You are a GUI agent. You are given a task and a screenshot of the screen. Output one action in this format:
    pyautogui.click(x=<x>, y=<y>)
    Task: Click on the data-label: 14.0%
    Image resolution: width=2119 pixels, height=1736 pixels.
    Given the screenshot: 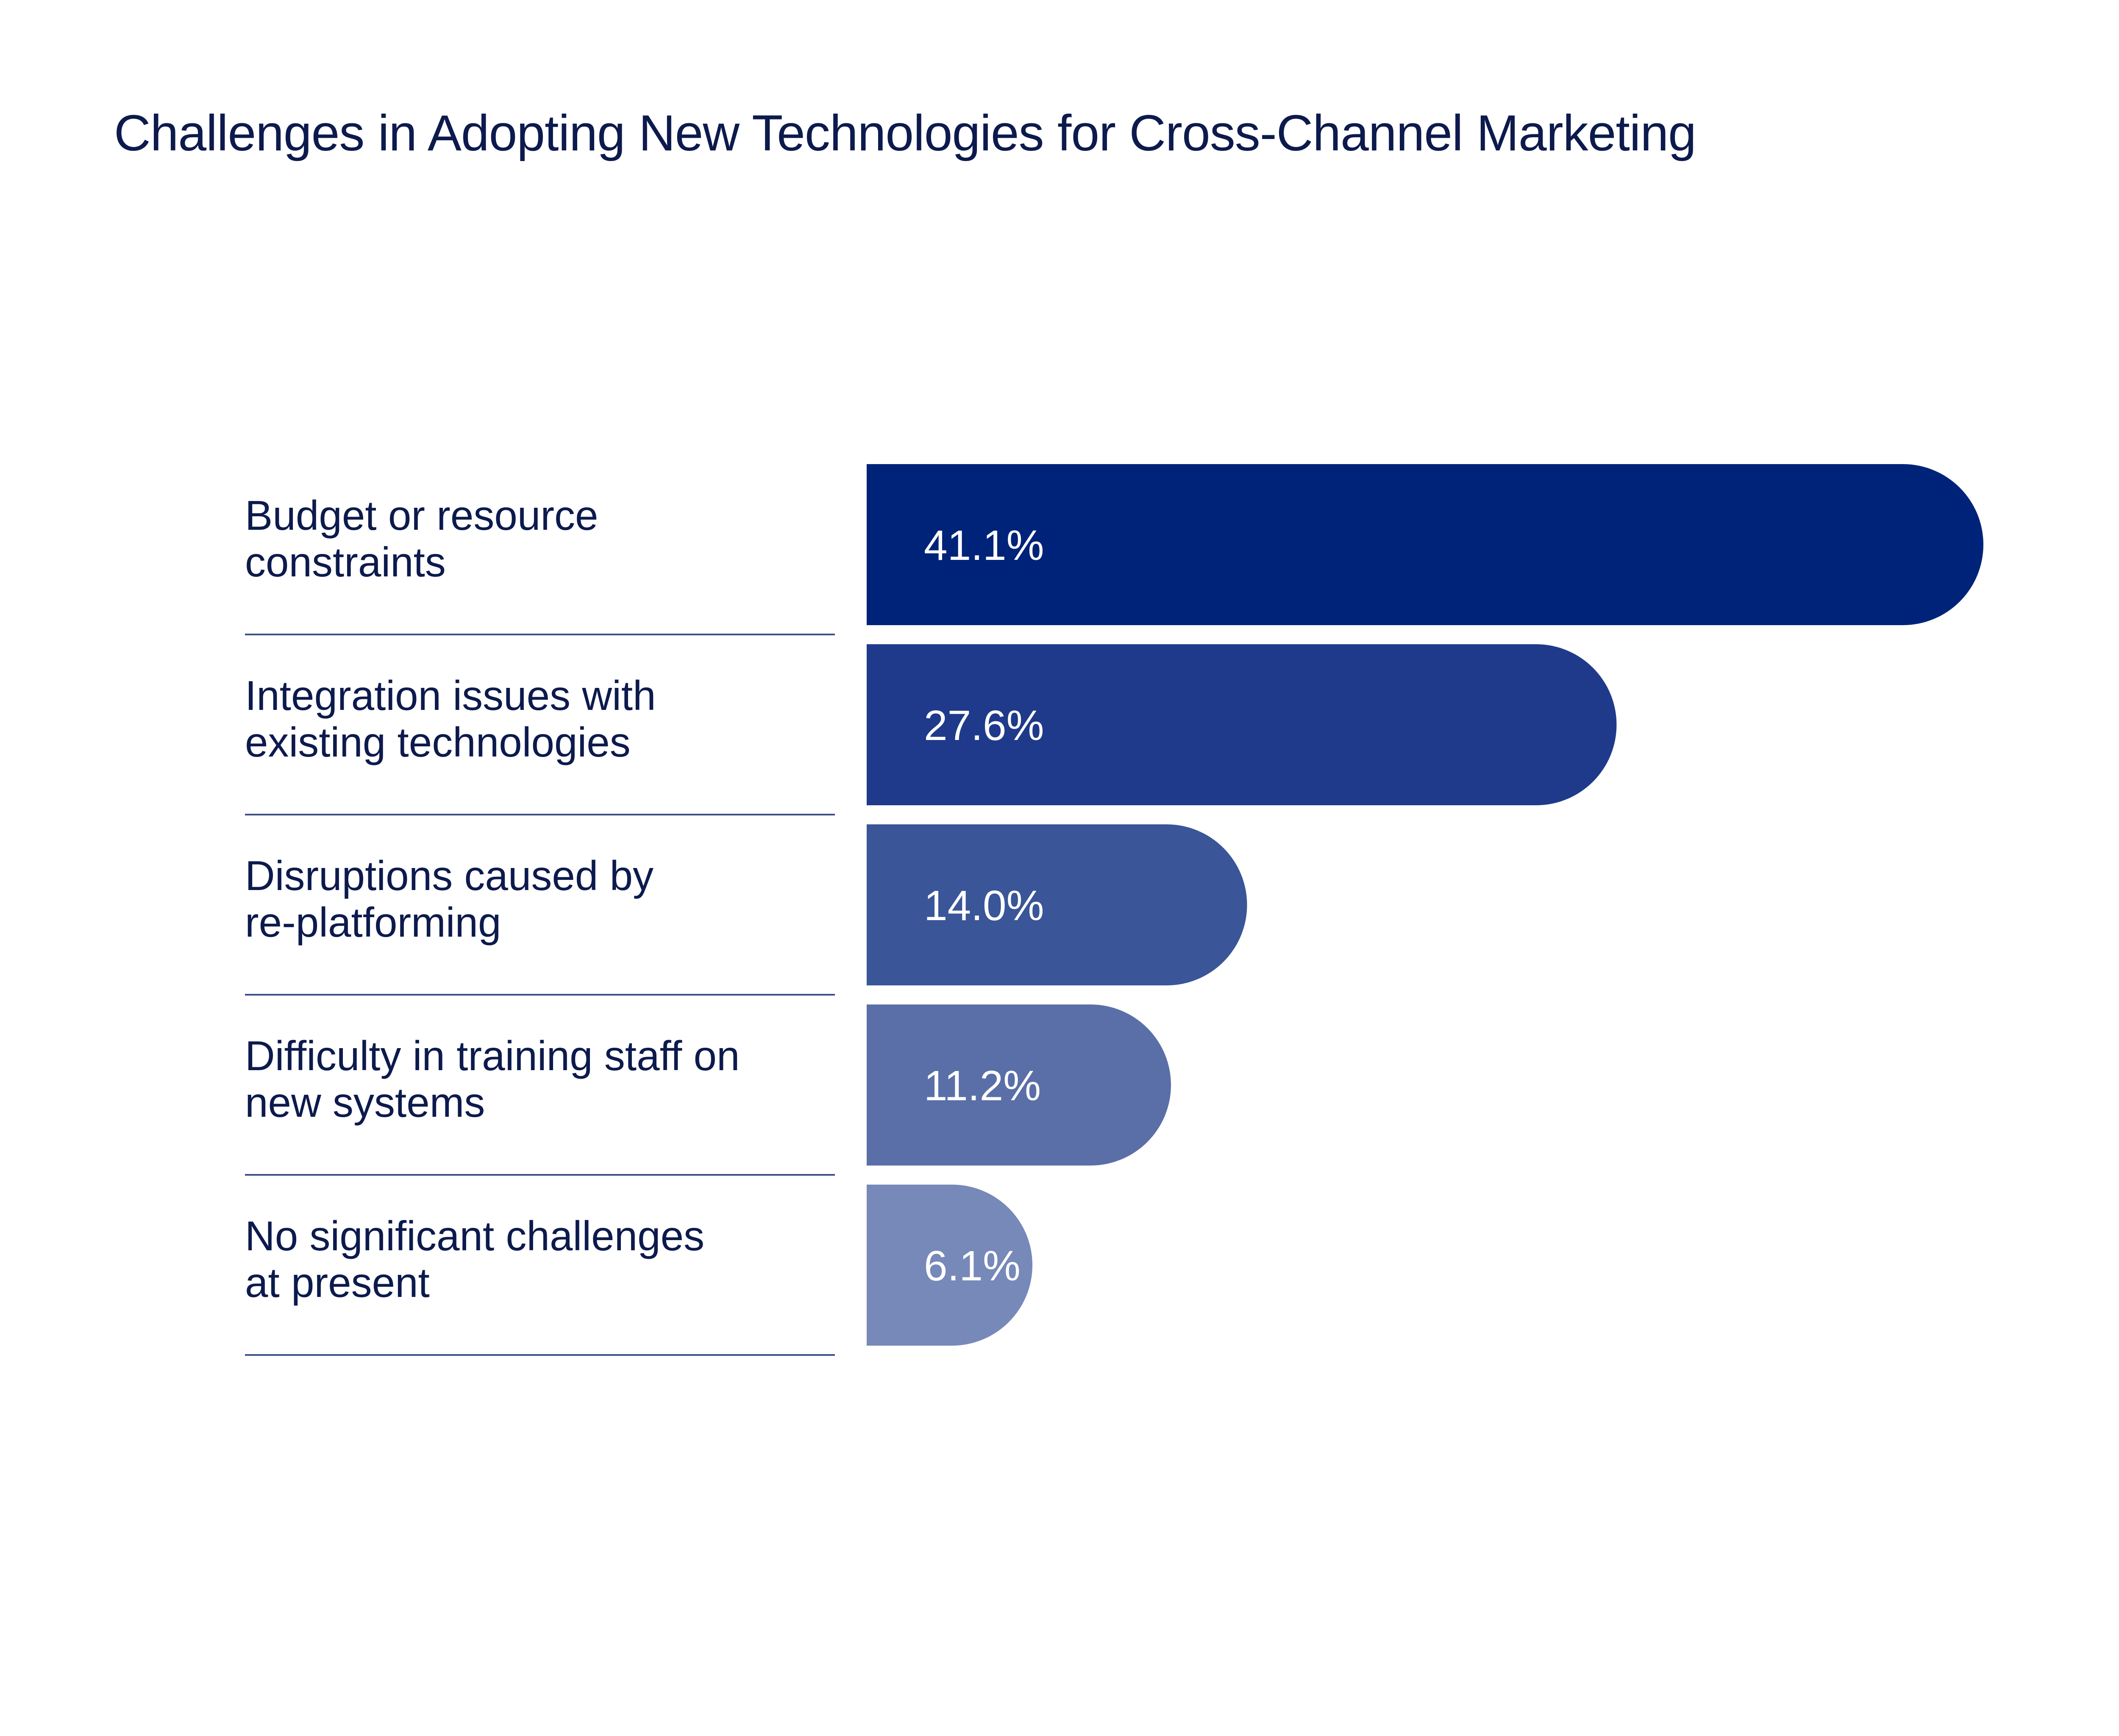 What is the action you would take?
    pyautogui.click(x=984, y=906)
    